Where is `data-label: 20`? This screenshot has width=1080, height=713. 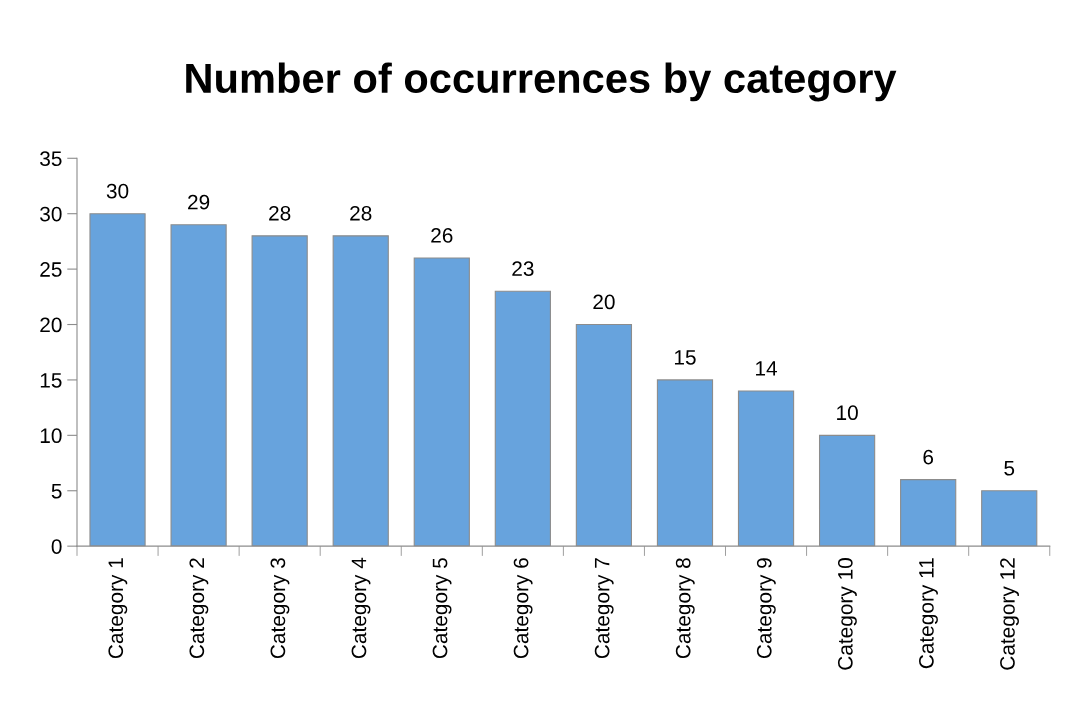 data-label: 20 is located at coordinates (604, 302).